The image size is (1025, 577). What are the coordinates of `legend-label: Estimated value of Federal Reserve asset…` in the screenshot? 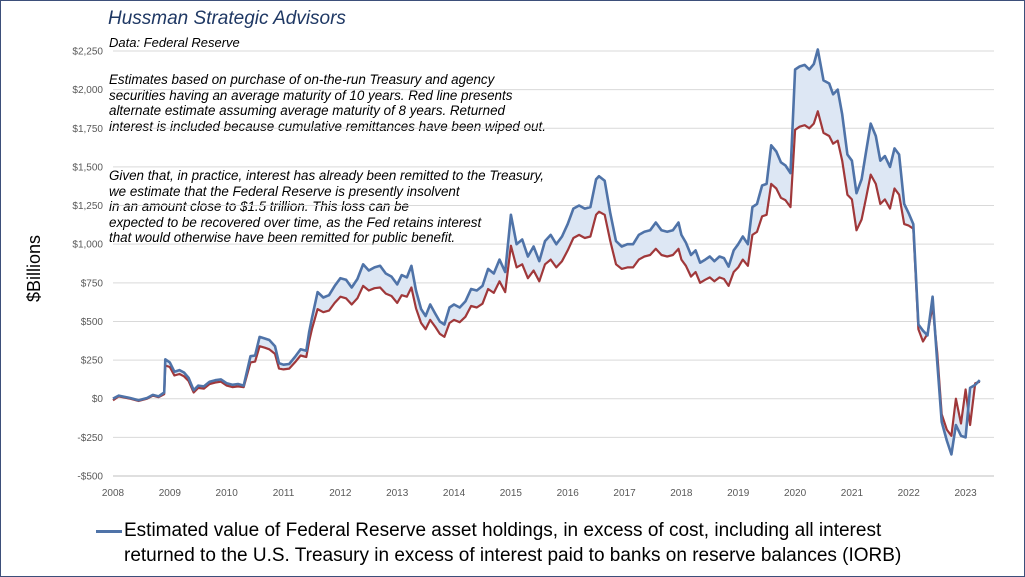 It's located at (512, 543).